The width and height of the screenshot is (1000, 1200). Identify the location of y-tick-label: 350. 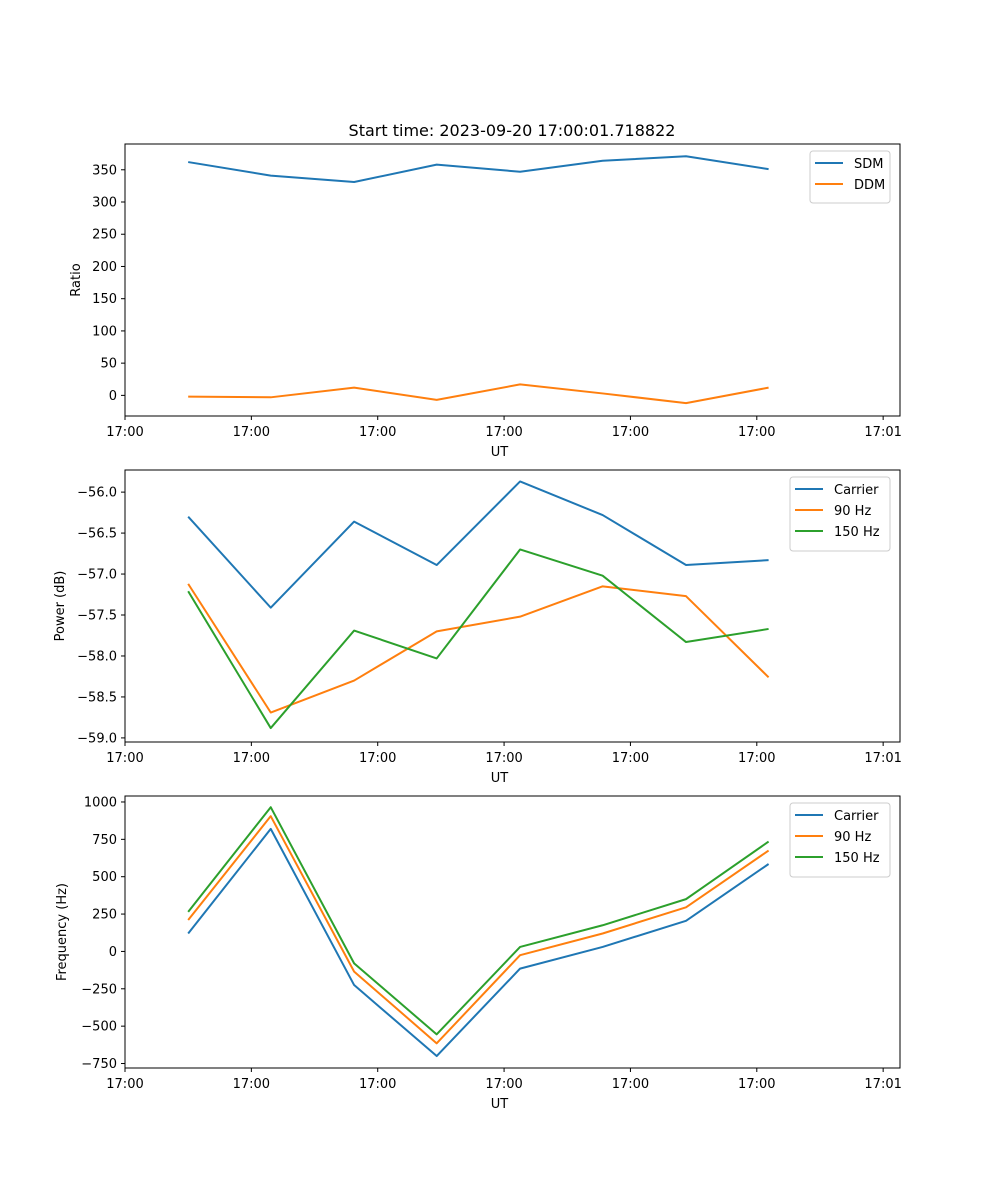
(104, 170).